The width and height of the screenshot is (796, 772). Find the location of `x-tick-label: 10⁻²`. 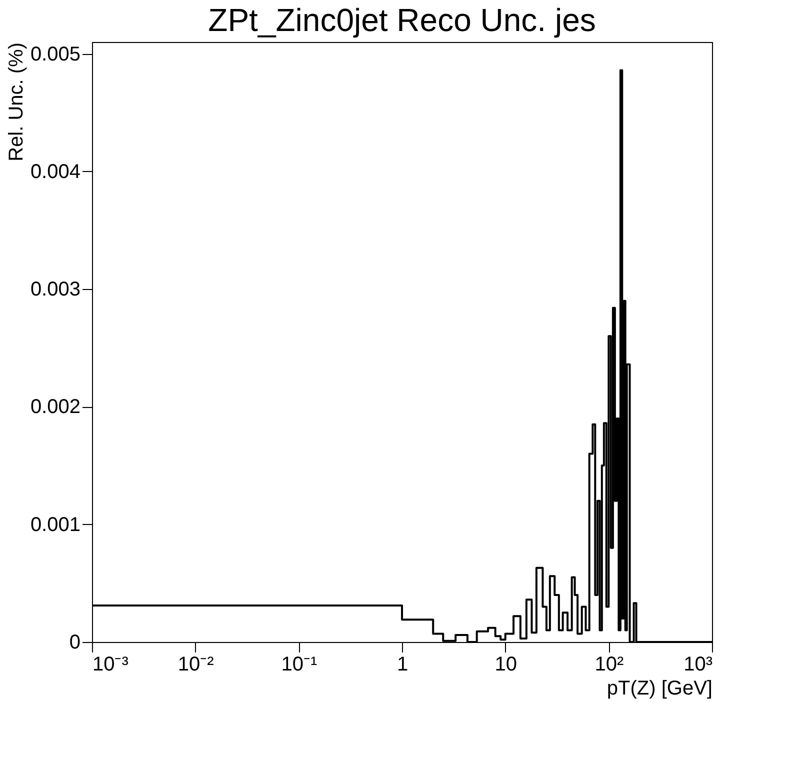

x-tick-label: 10⁻² is located at coordinates (196, 665).